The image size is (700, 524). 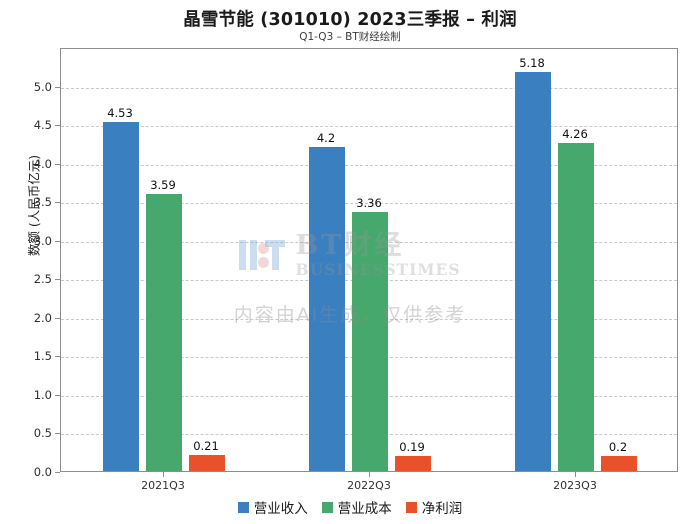 I want to click on bar-value-label: 3.36, so click(x=369, y=202).